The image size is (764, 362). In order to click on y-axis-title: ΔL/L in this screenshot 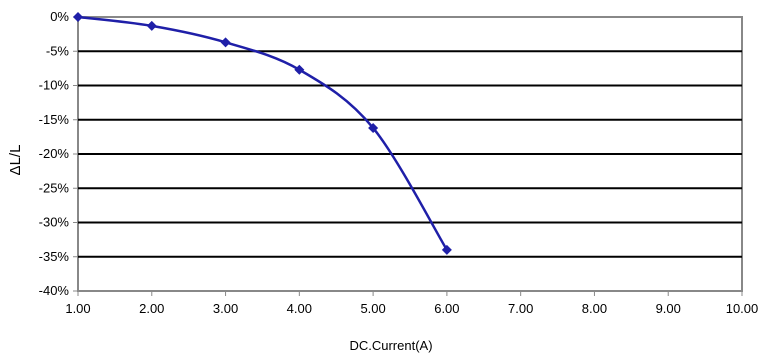, I will do `click(15, 160)`.